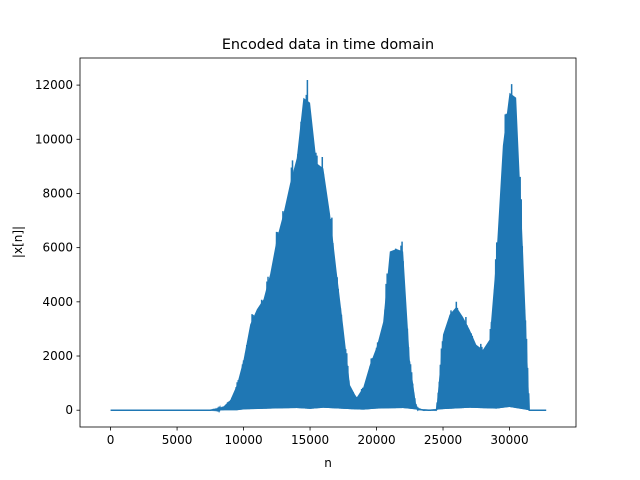 This screenshot has height=480, width=640. What do you see at coordinates (57, 356) in the screenshot?
I see `y-tick-label: 2000` at bounding box center [57, 356].